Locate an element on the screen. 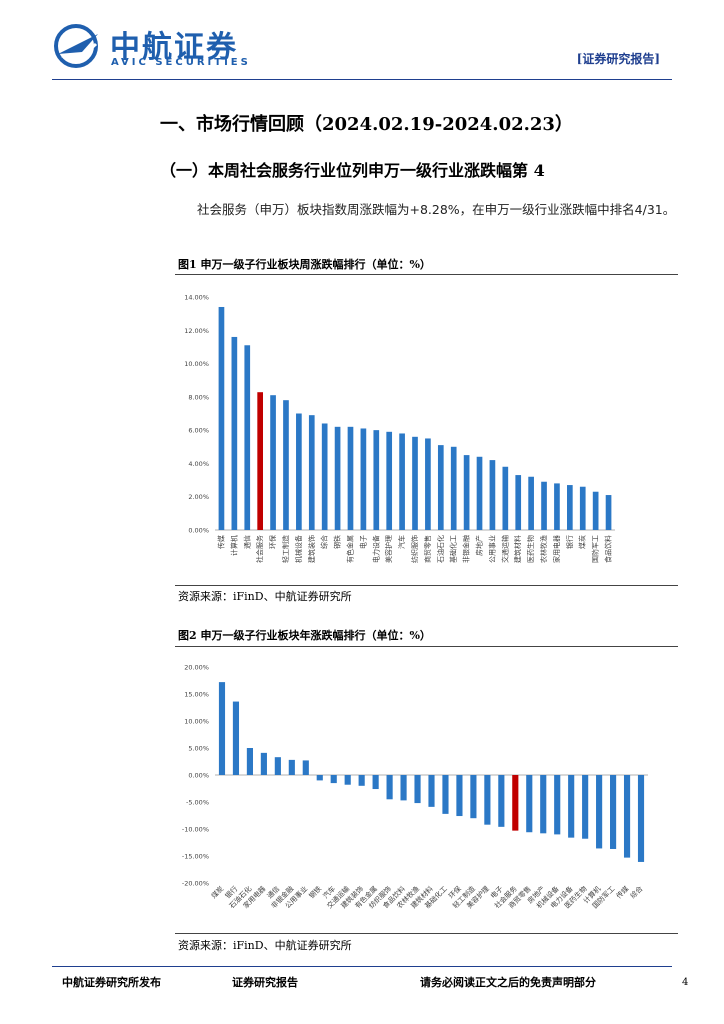 The height and width of the screenshot is (1024, 724). x-tick-label: 电子 is located at coordinates (362, 542).